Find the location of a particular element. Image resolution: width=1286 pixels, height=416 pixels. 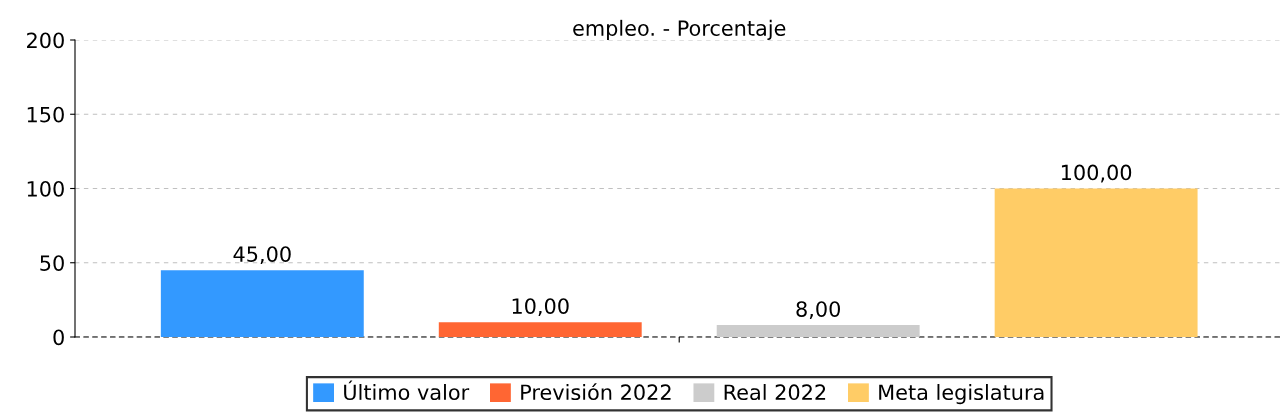

legend-label: Meta legislatura is located at coordinates (961, 394).